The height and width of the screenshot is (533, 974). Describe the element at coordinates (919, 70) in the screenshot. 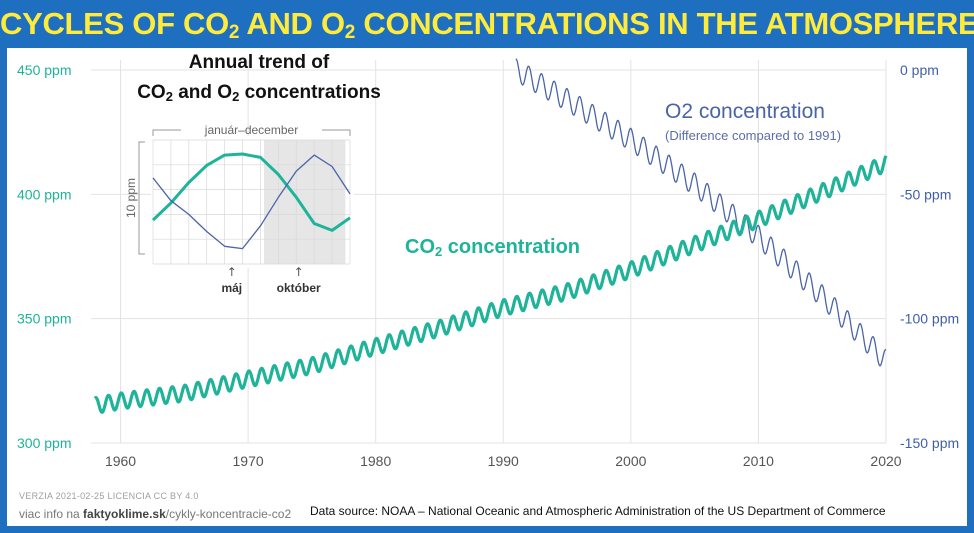

I see `right-tick-label: 0 ppm` at that location.